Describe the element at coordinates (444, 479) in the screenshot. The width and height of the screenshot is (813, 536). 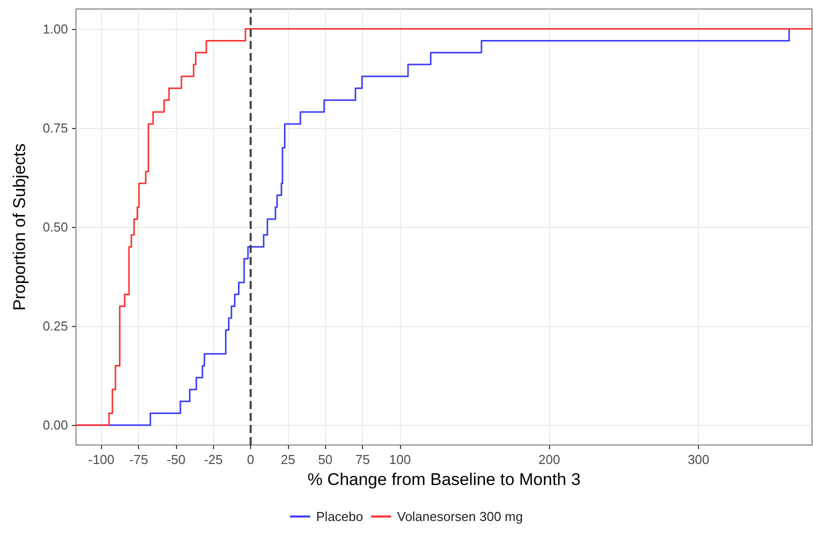
I see `x-axis-title: % Change from Baseline to Month 3` at that location.